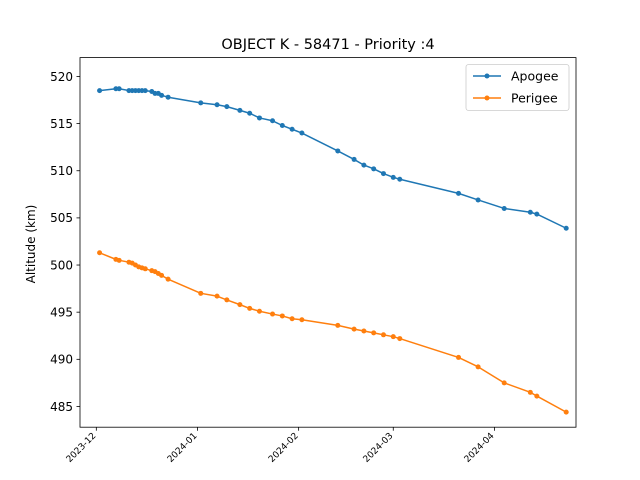  Describe the element at coordinates (61, 77) in the screenshot. I see `y-tick-label: 520` at that location.